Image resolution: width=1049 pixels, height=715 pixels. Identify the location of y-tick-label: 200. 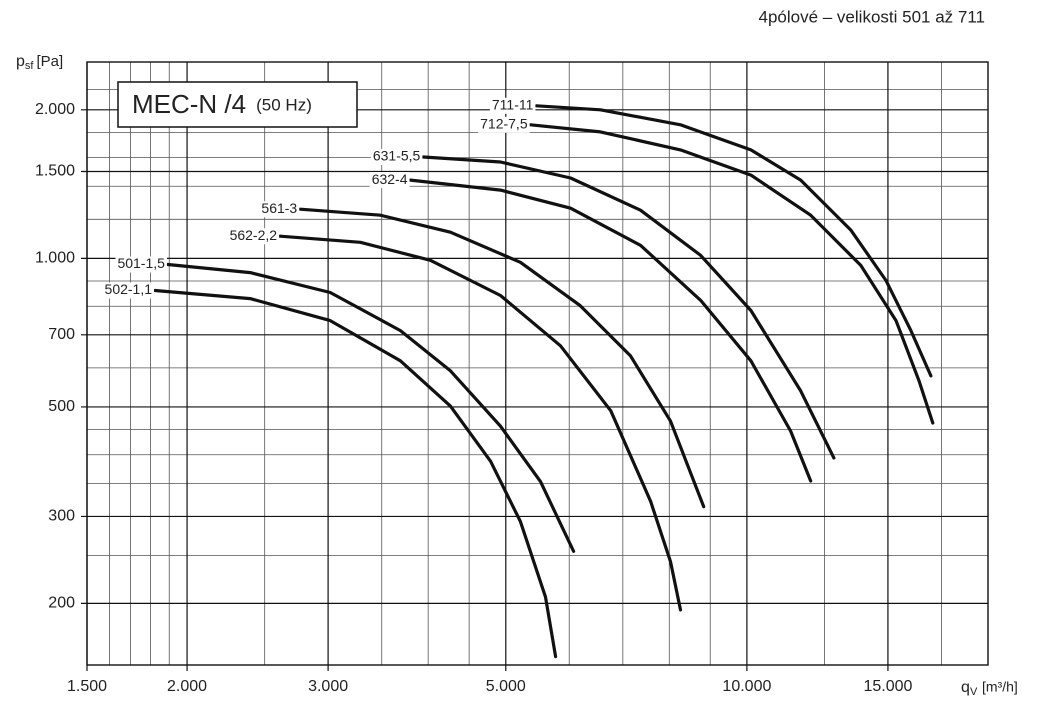
(61, 603).